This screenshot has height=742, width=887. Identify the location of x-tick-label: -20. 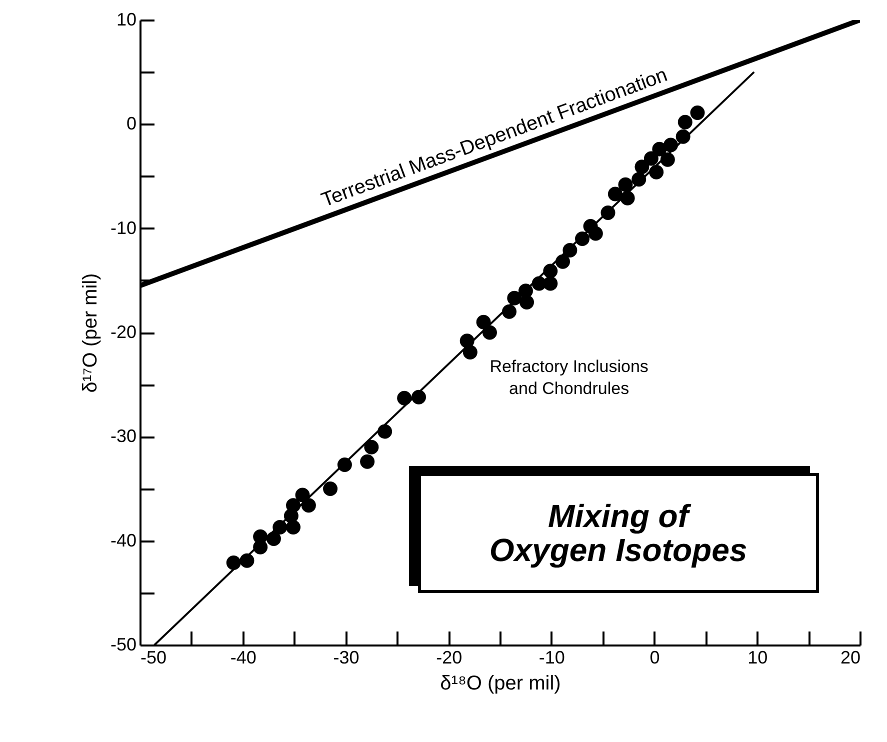
(449, 658).